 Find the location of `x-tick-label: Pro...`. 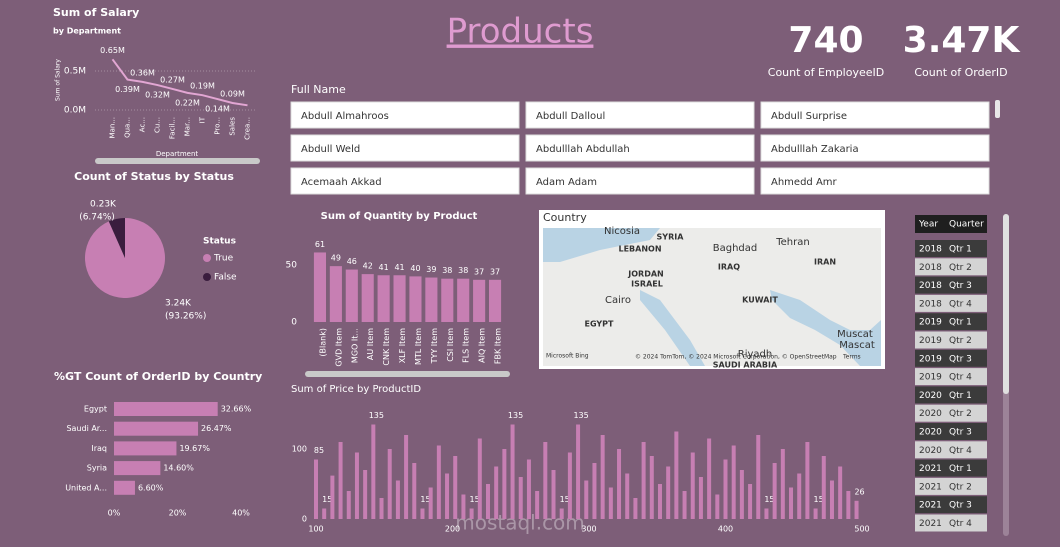

x-tick-label: Pro... is located at coordinates (218, 126).